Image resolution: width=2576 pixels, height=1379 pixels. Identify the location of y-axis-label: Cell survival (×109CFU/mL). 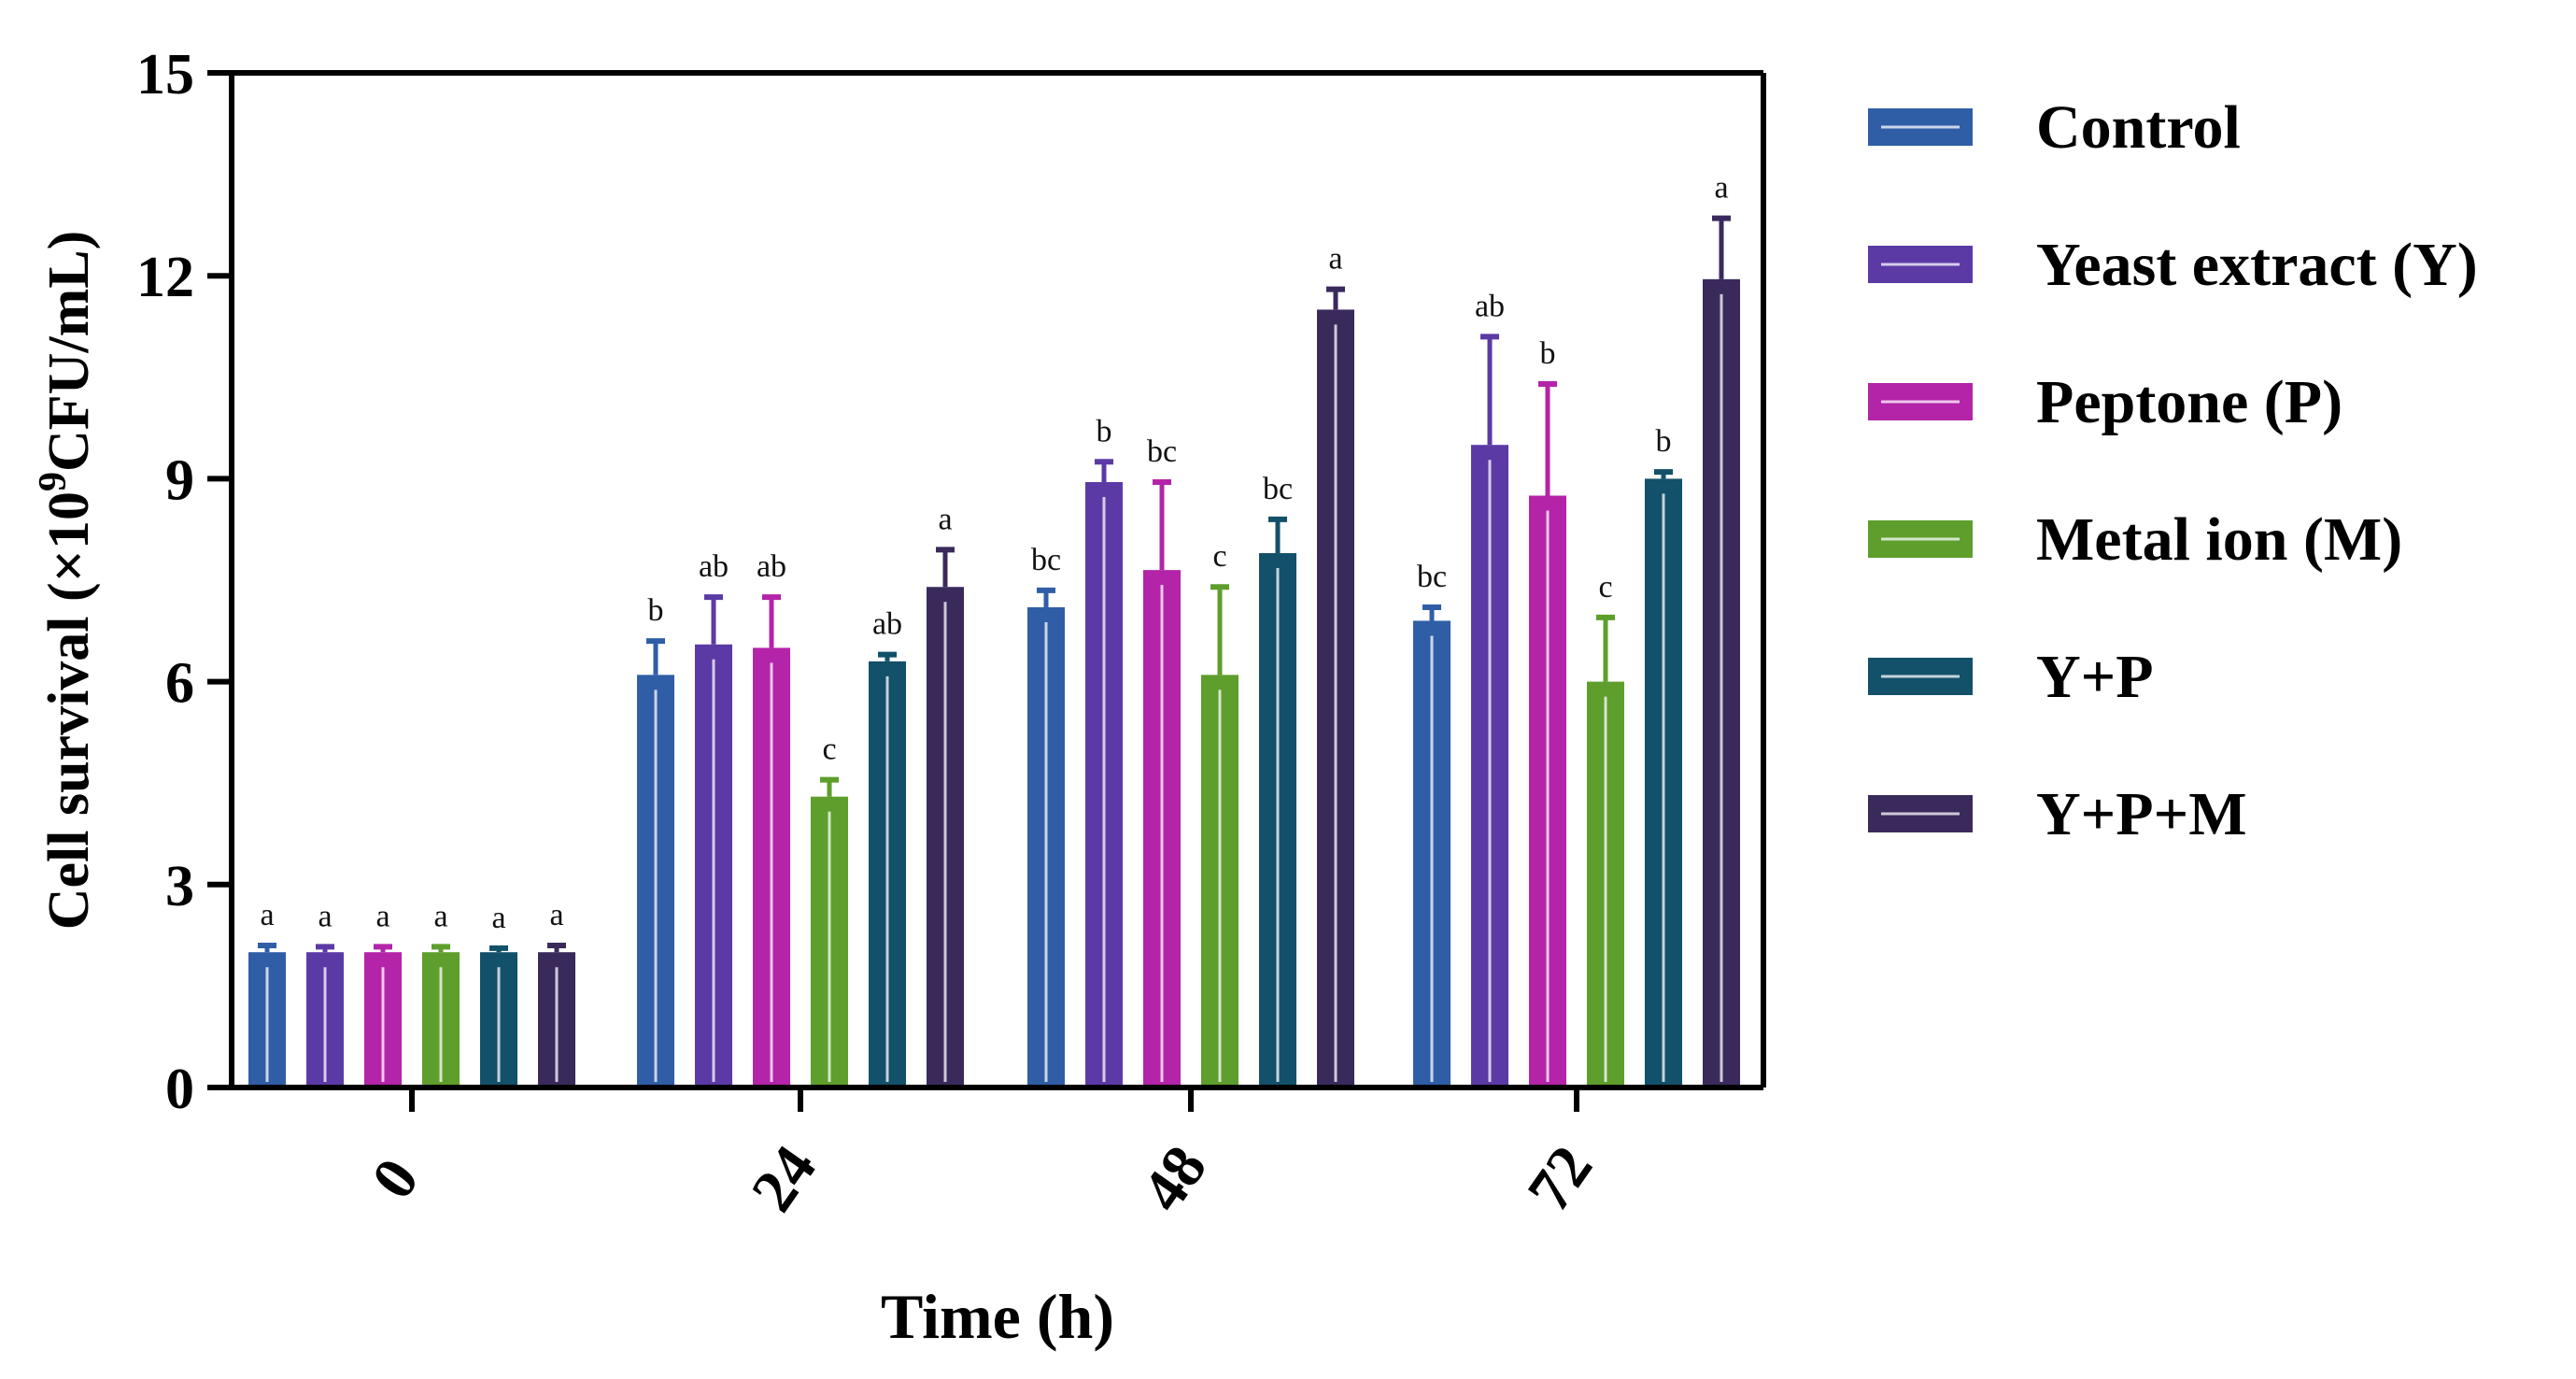
(66, 581).